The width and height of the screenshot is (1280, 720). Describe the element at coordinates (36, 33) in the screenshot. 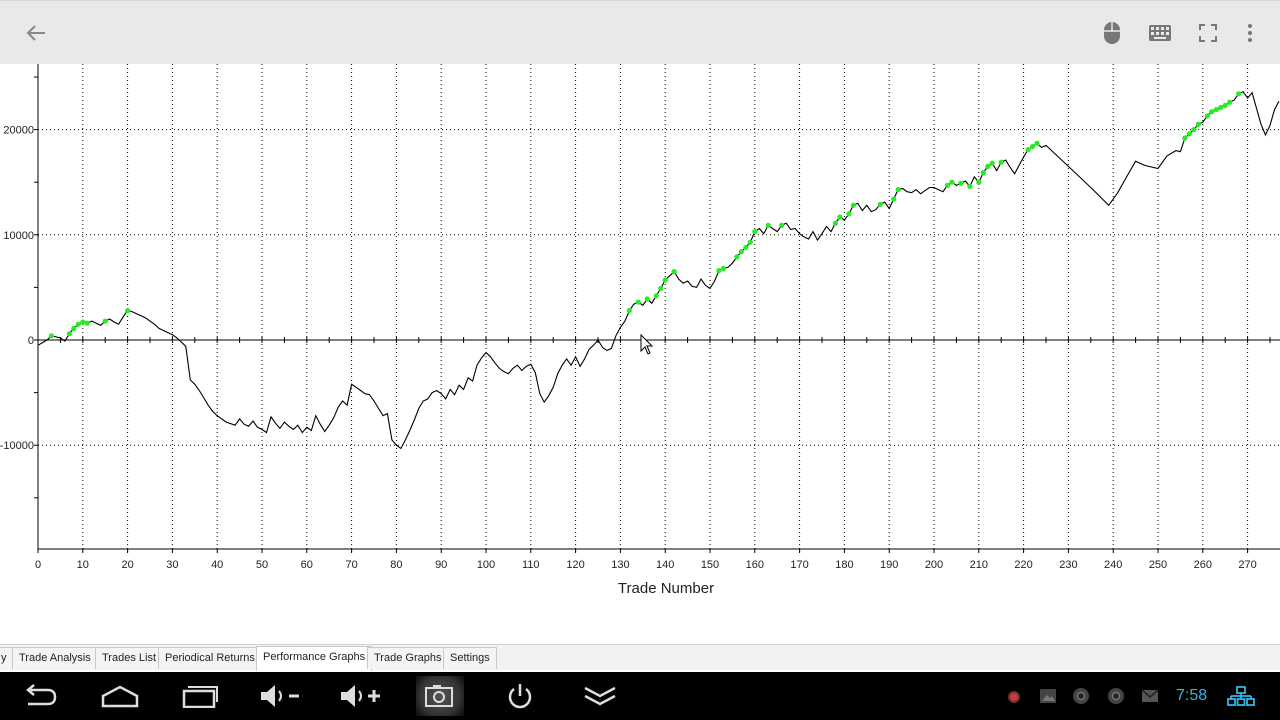

I see `back-arrow-icon` at that location.